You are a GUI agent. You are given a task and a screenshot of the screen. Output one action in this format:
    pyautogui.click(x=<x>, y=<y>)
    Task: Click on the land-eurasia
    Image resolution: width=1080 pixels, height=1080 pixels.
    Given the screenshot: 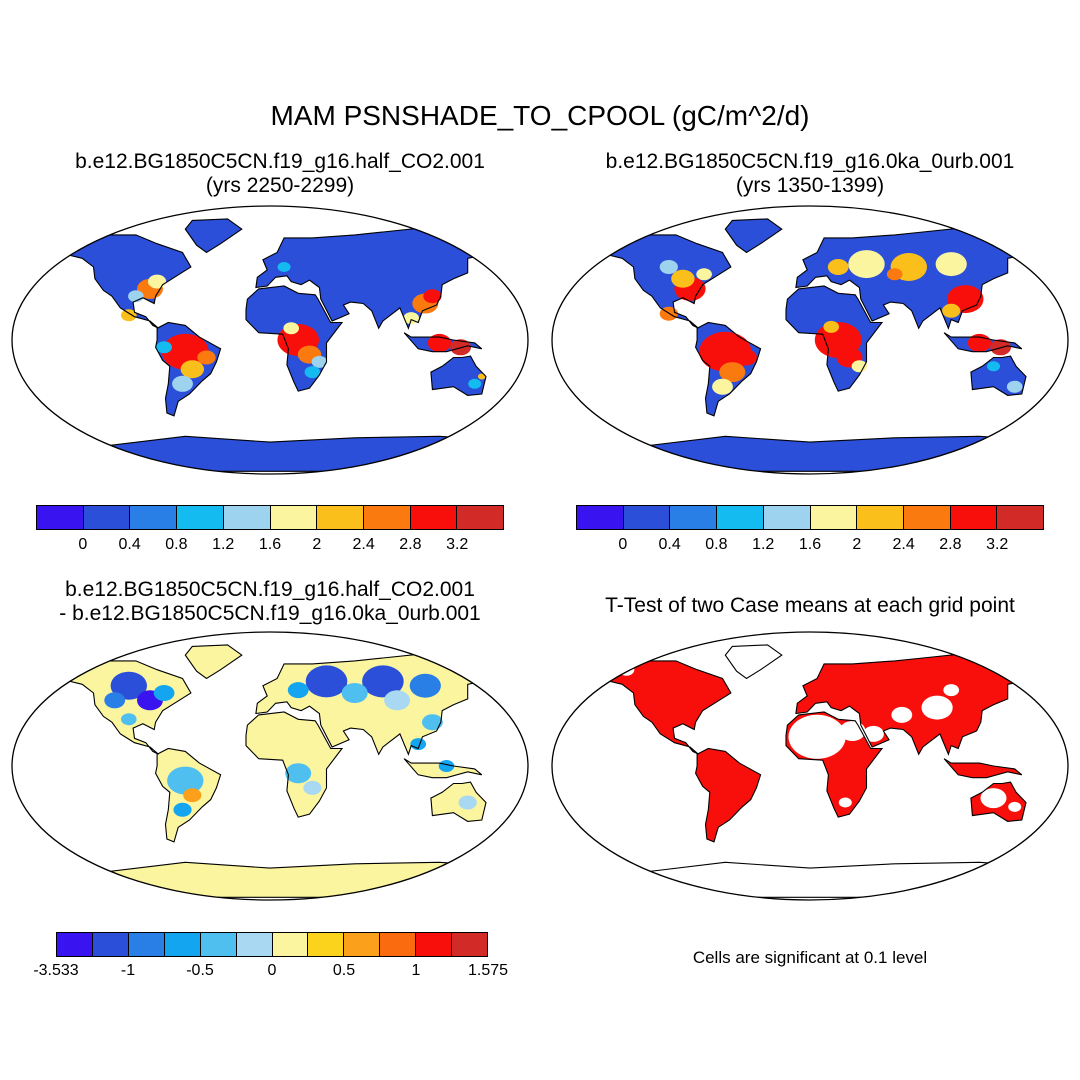 What is the action you would take?
    pyautogui.click(x=388, y=278)
    